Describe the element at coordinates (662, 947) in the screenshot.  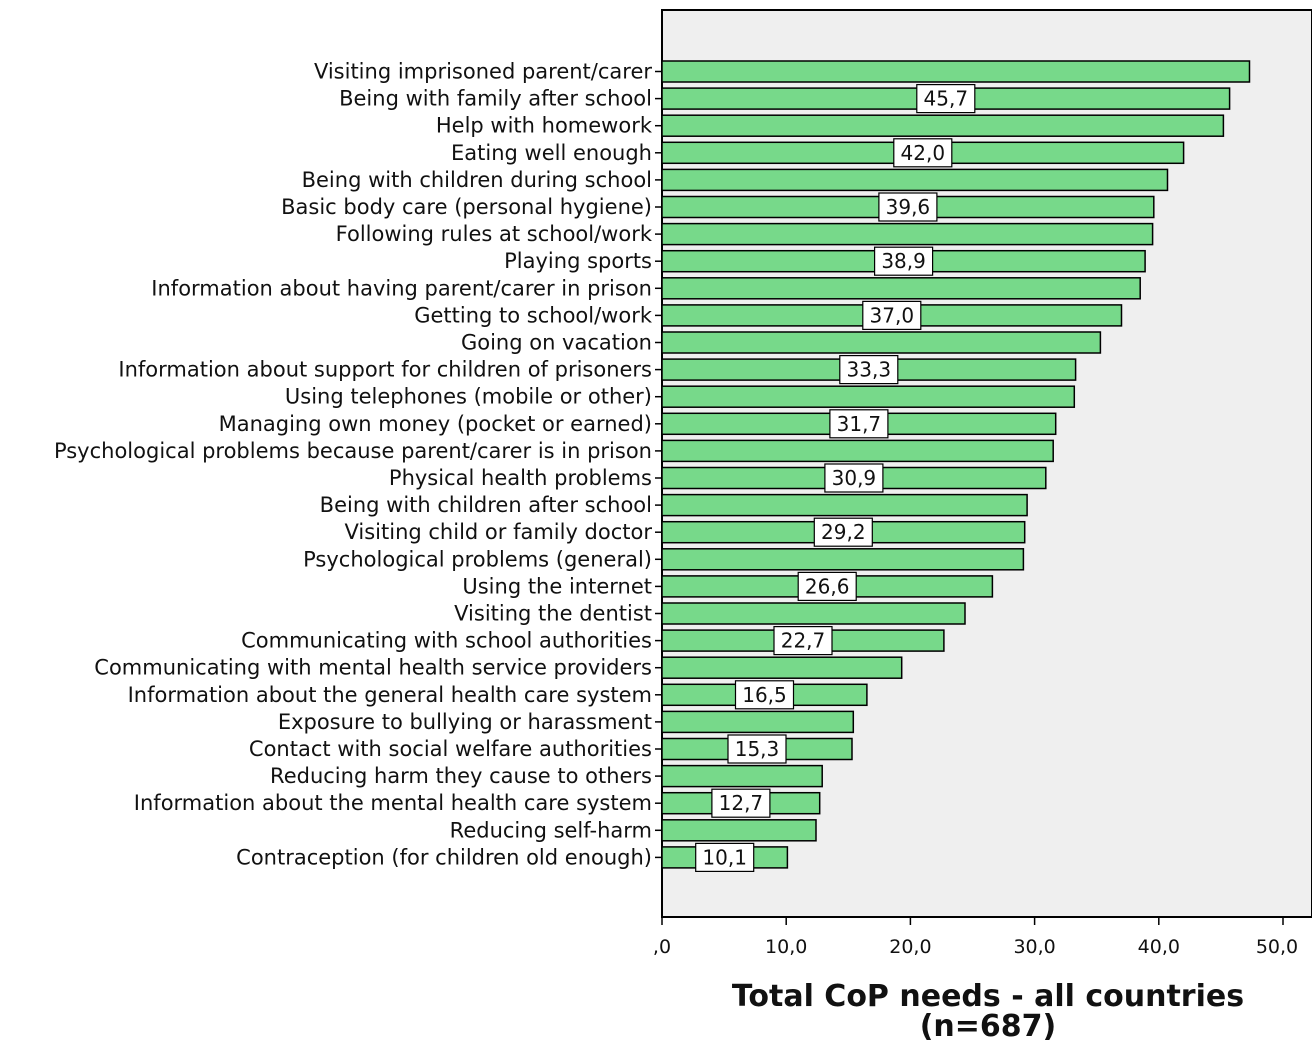
I see `x-tick-label: ,0` at that location.